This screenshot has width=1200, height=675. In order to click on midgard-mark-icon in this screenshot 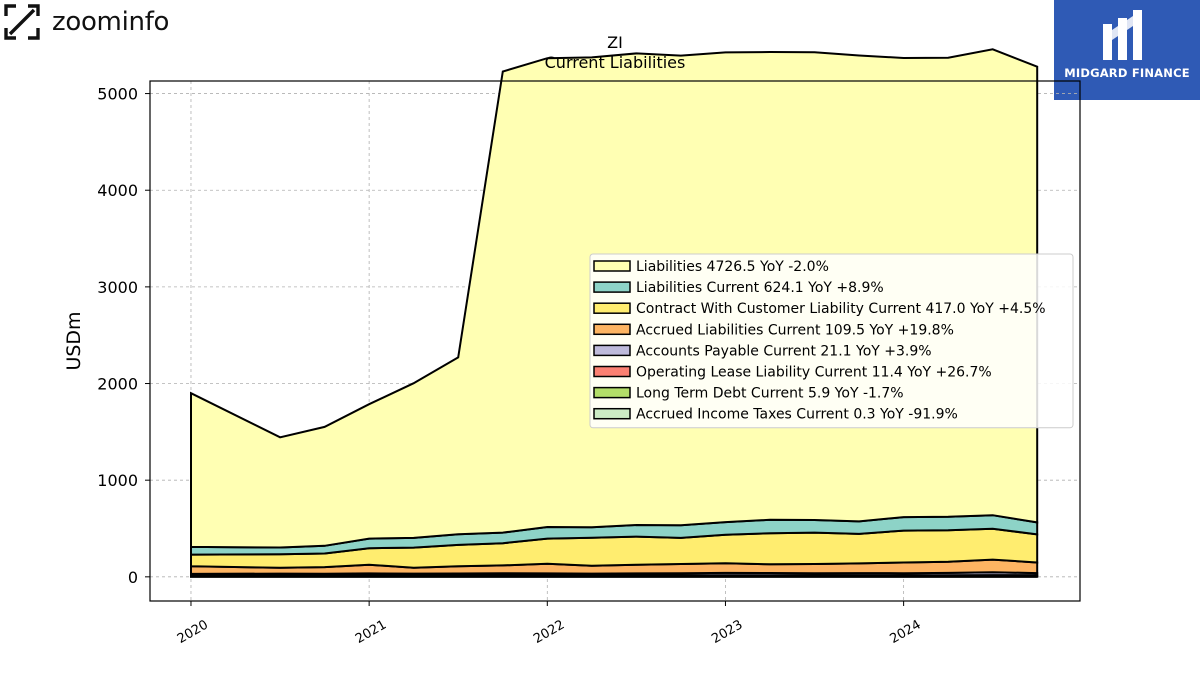, I will do `click(1122, 35)`.